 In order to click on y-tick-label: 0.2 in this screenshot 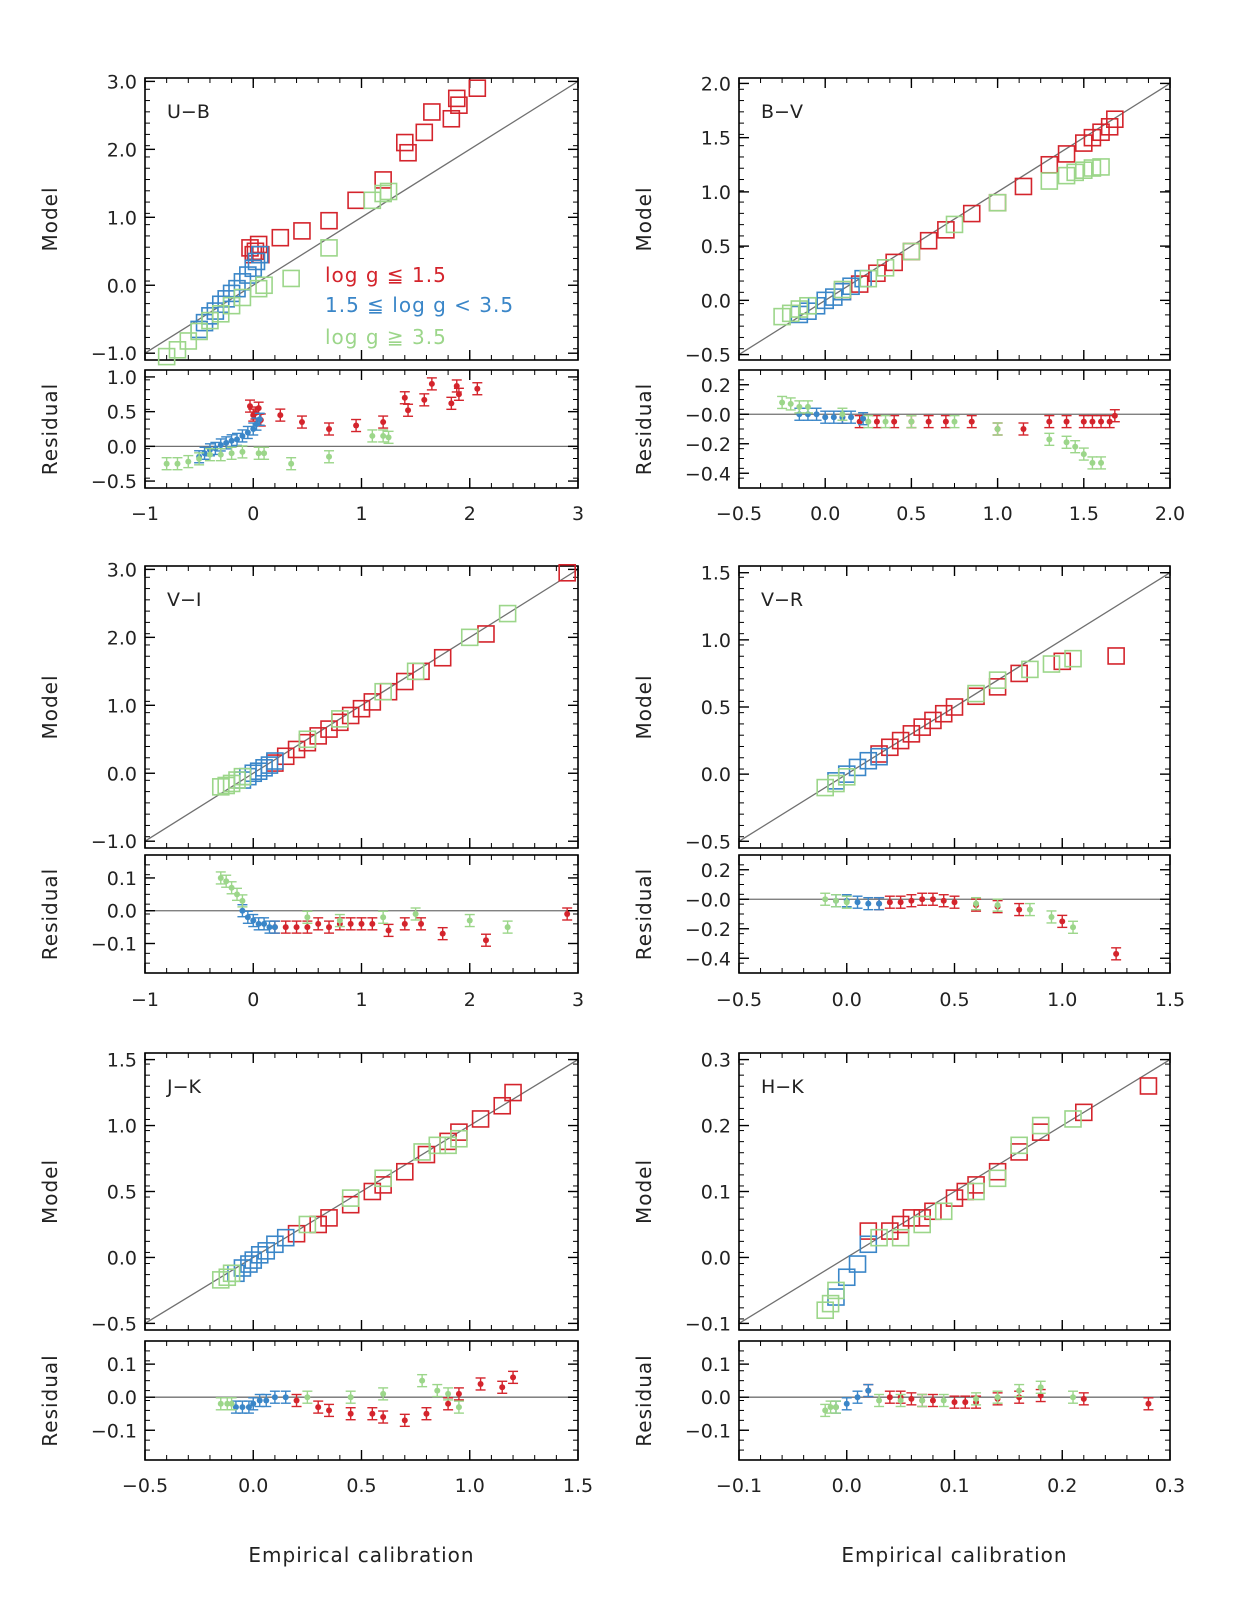, I will do `click(716, 1127)`.